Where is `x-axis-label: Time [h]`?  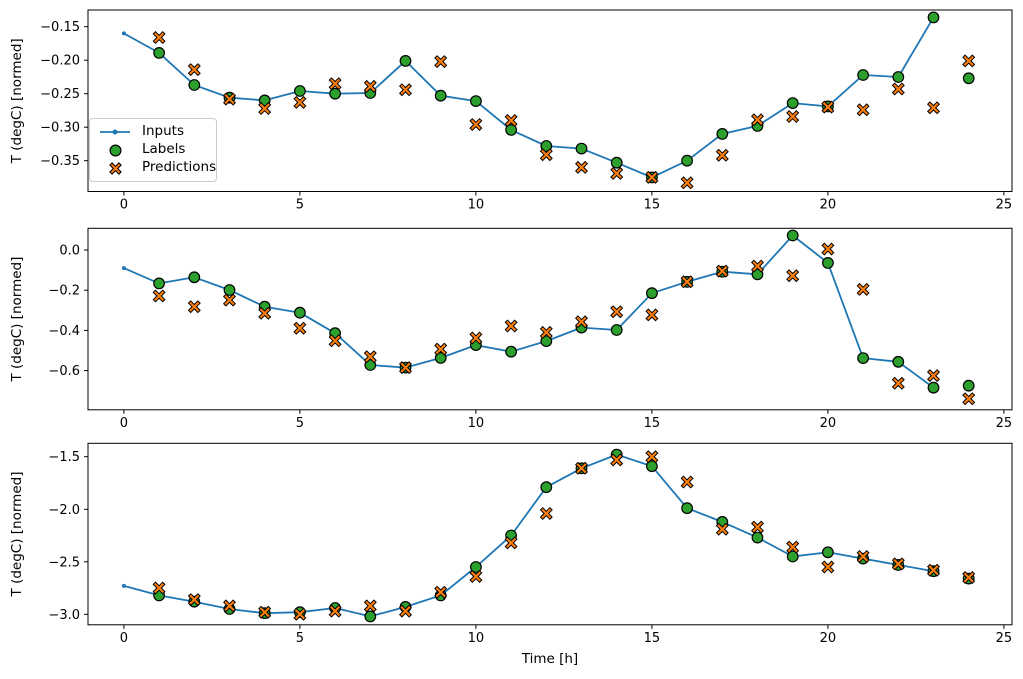
x-axis-label: Time [h] is located at coordinates (549, 659).